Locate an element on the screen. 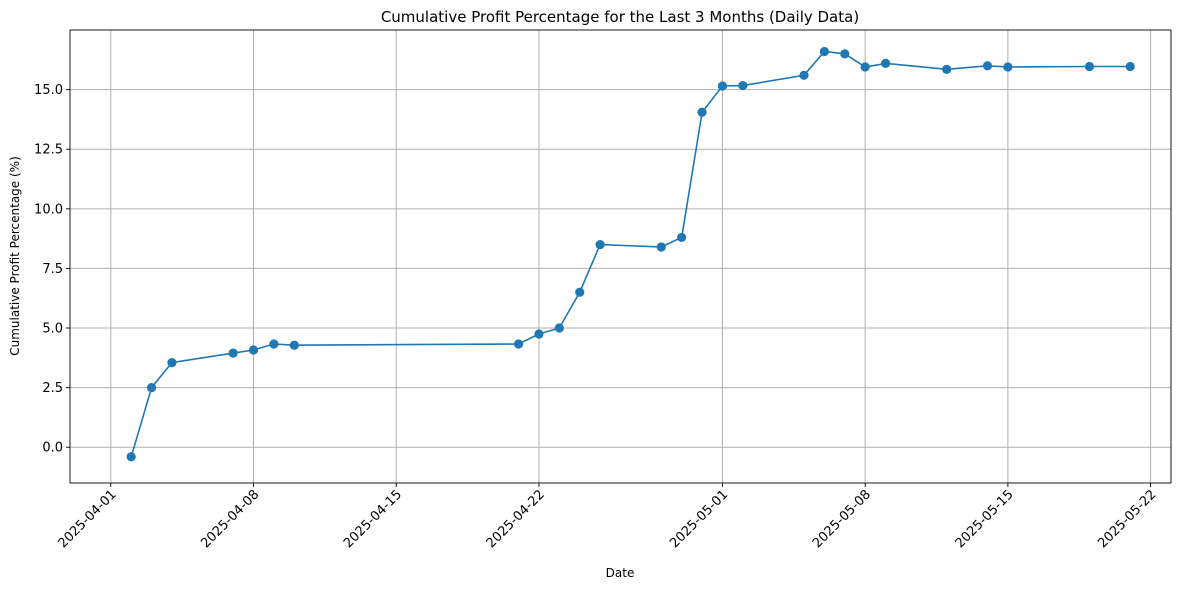 The image size is (1185, 590). x-tick-label: 2025-05-15 is located at coordinates (985, 519).